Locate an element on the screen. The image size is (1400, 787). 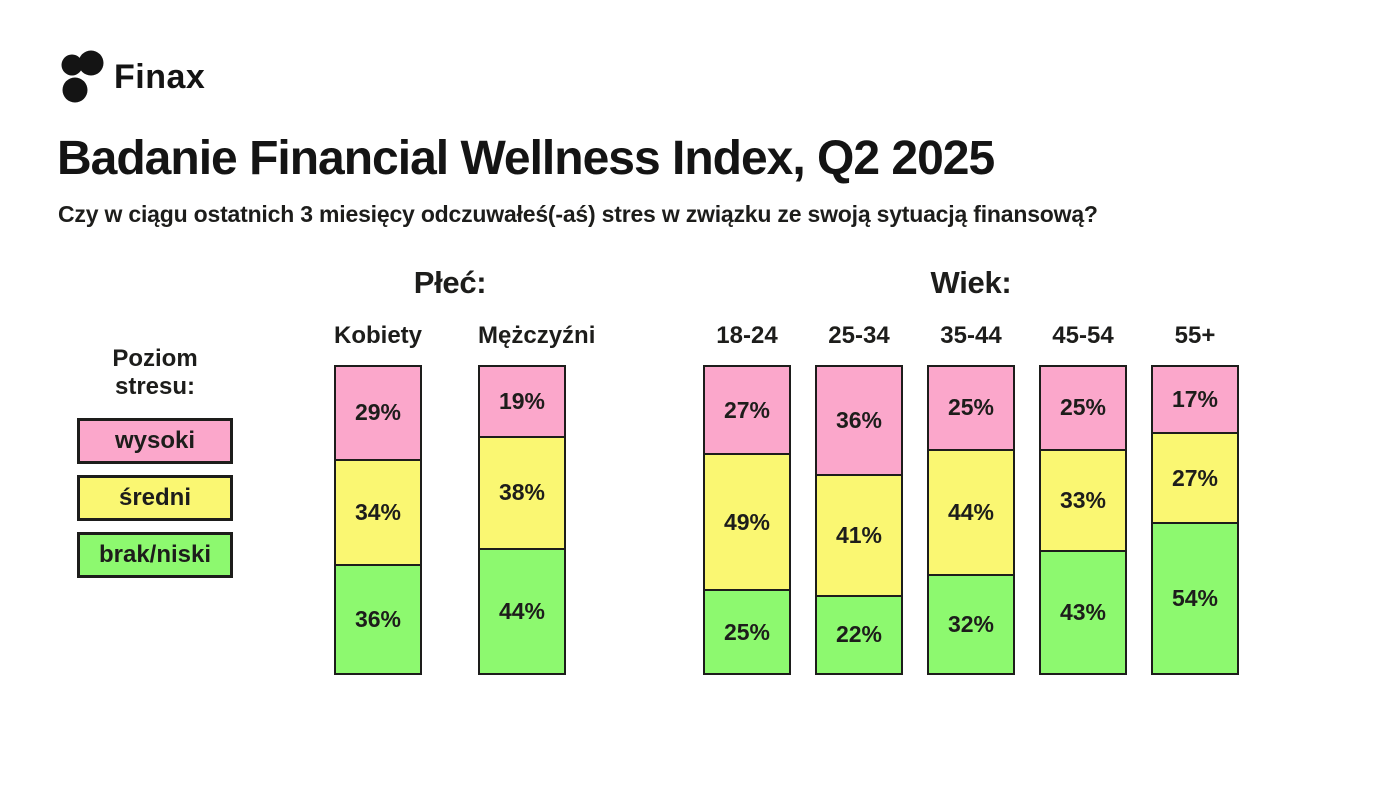
stacked-bar: 25% 33% 43% is located at coordinates (1083, 520).